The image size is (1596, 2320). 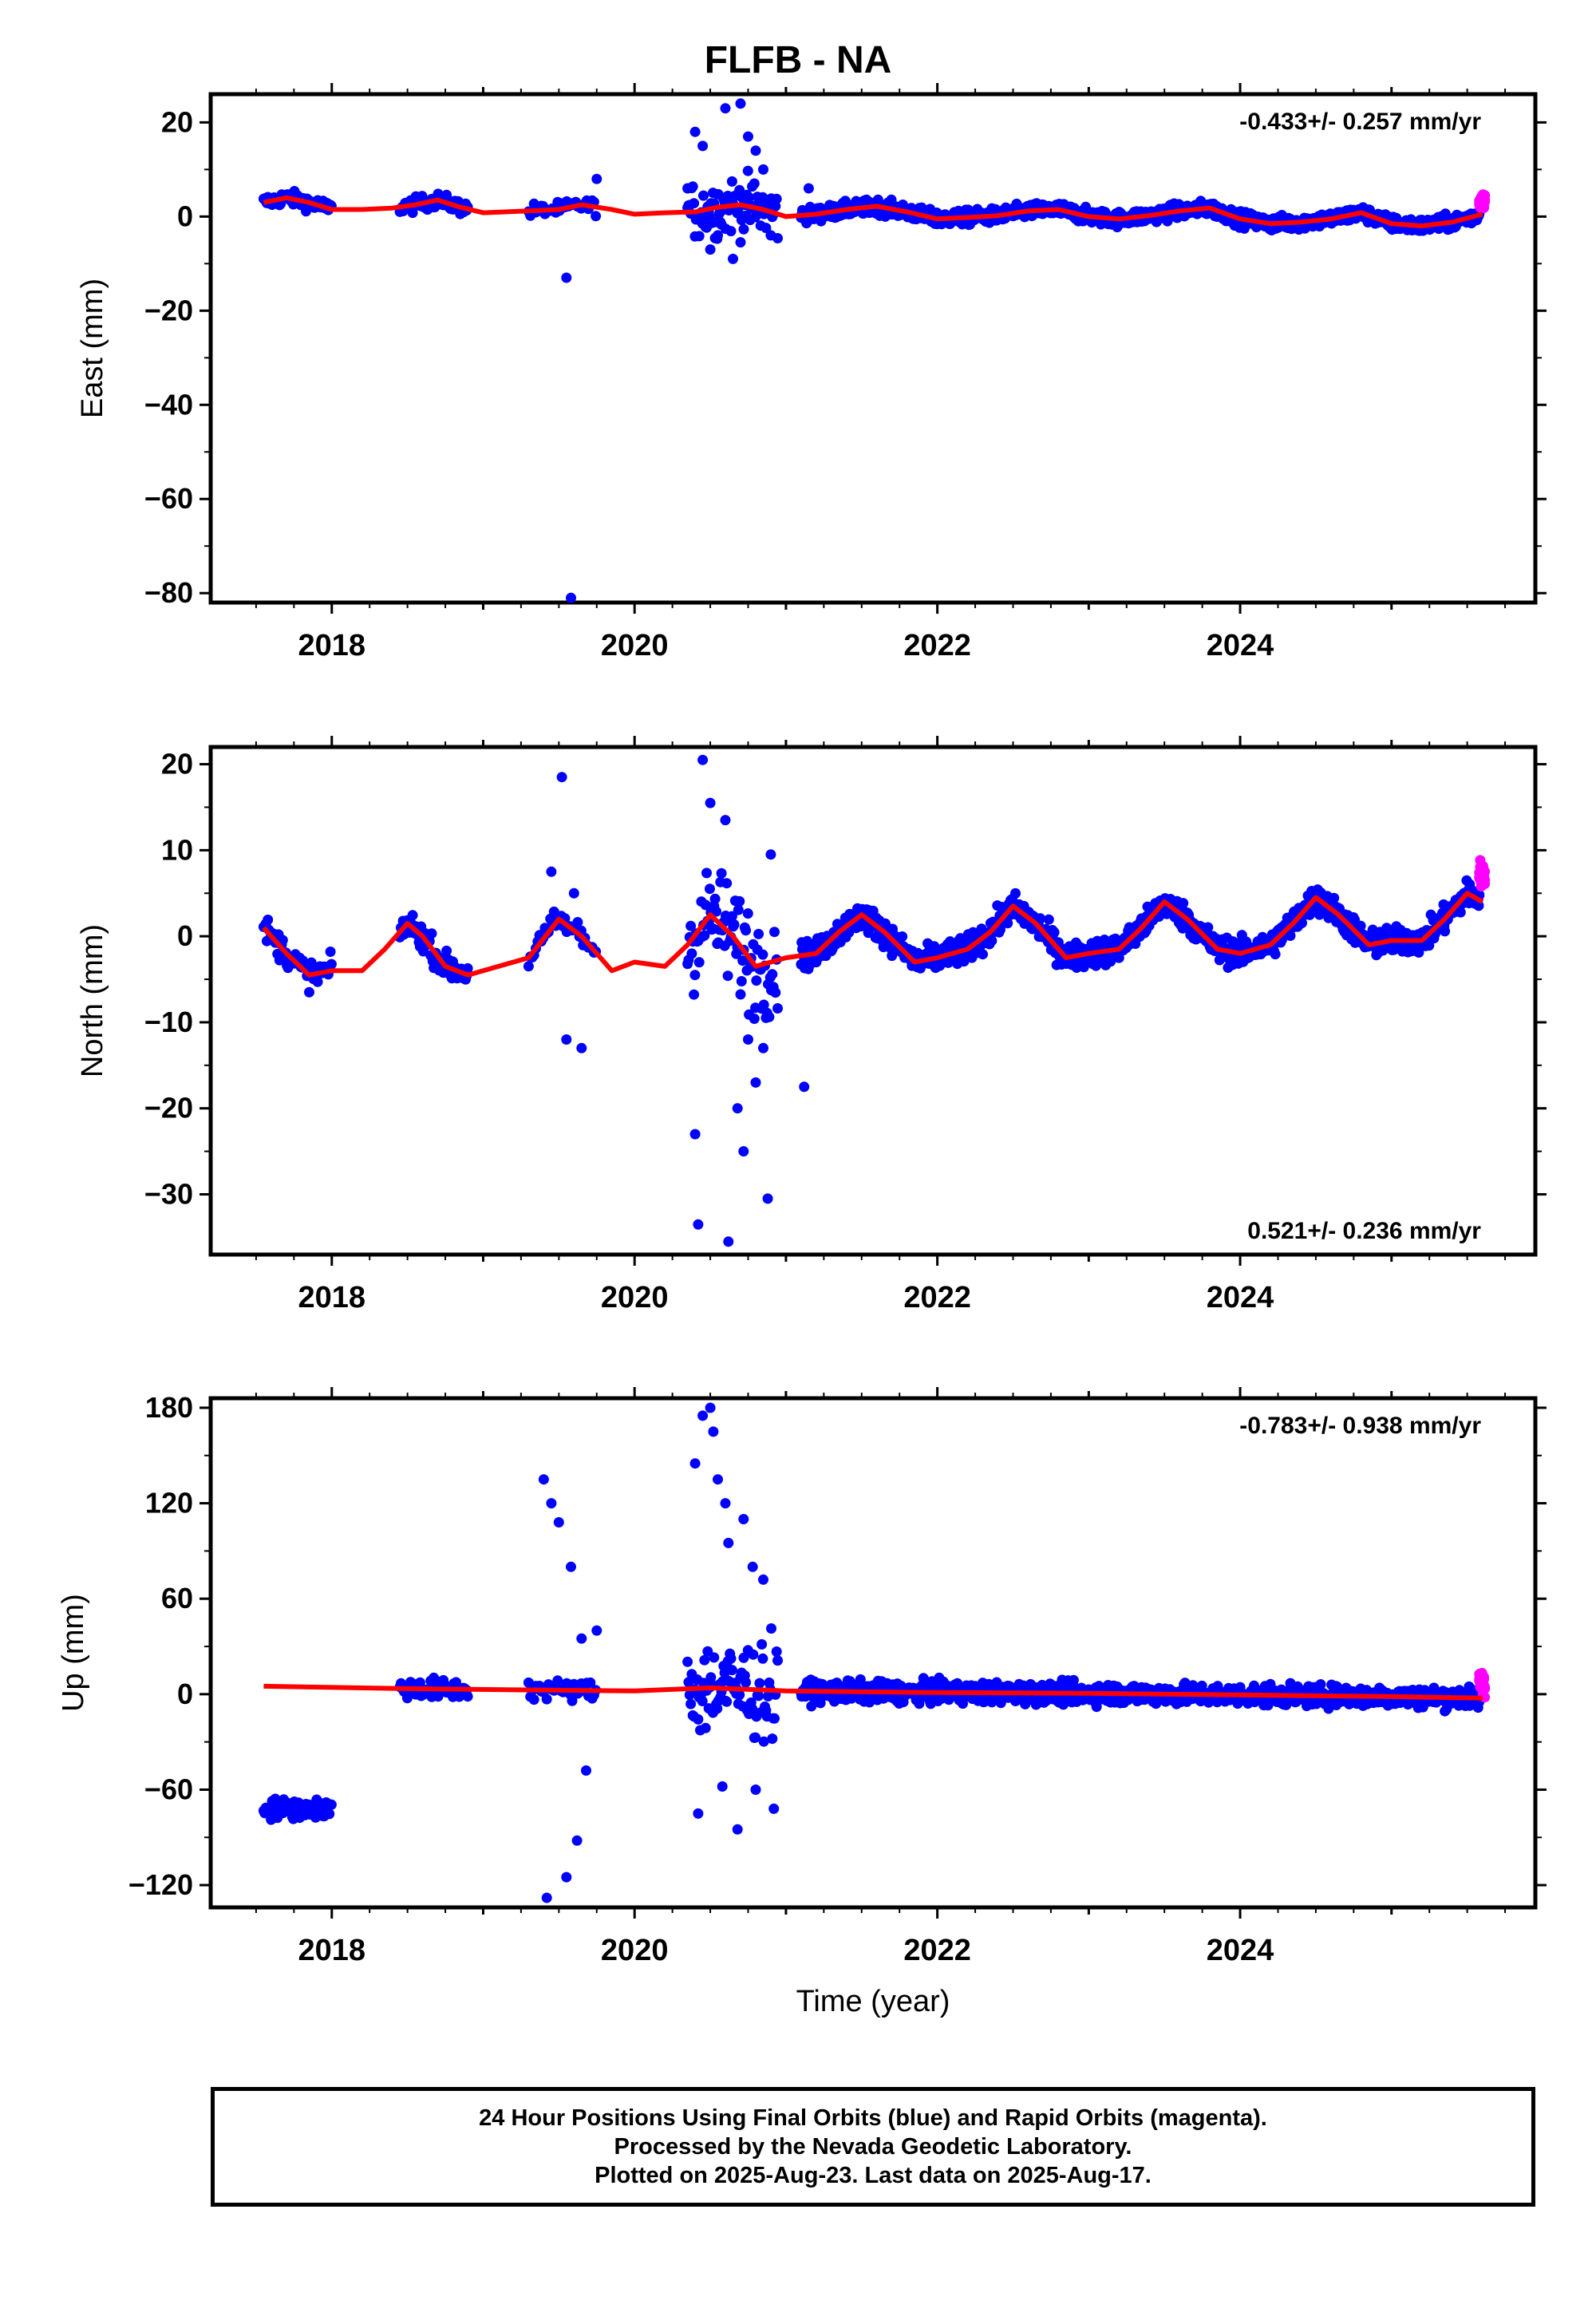 What do you see at coordinates (177, 764) in the screenshot?
I see `y-tick-label: 20` at bounding box center [177, 764].